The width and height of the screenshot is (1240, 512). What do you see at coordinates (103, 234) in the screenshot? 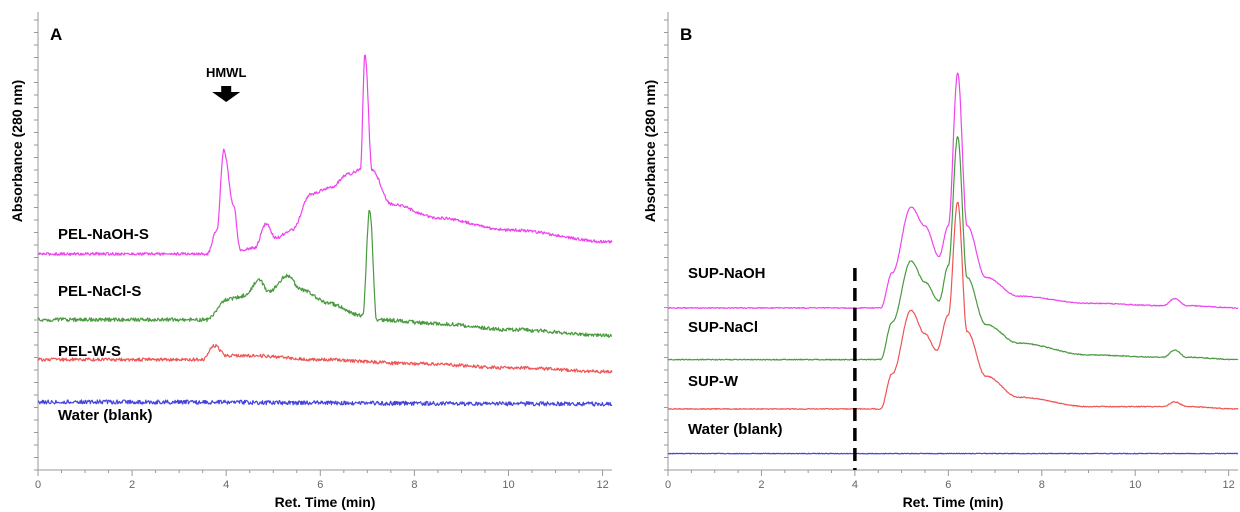
I see `series-label: PEL-NaOH-S` at bounding box center [103, 234].